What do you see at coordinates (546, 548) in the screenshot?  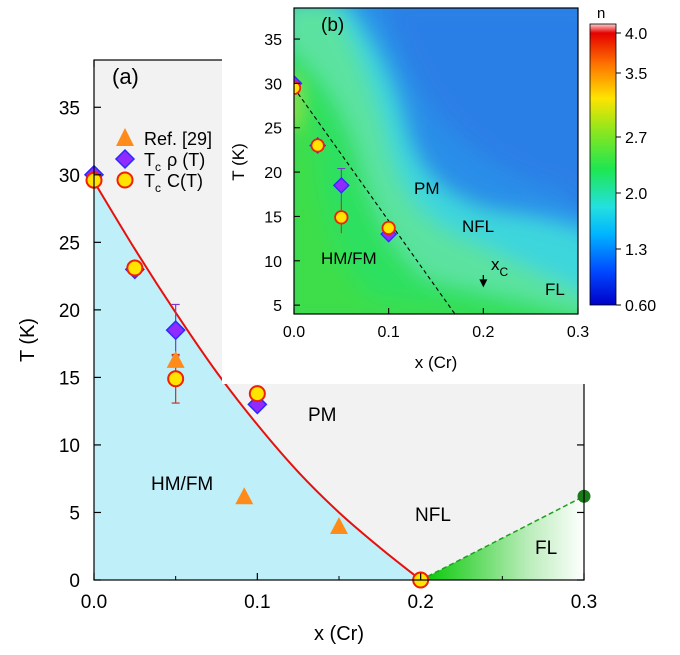 I see `region-label-fl: FL` at bounding box center [546, 548].